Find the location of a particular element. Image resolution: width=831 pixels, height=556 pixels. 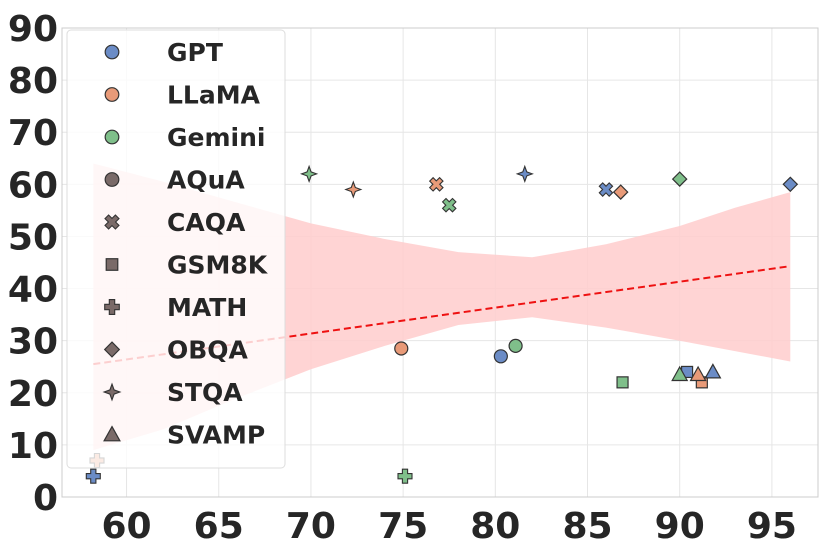

point-gemini-stqa is located at coordinates (309, 174).